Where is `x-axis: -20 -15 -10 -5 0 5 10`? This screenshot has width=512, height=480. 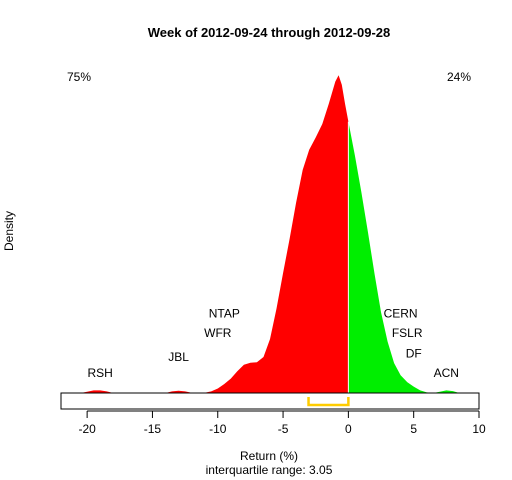
x-axis: -20 -15 -10 -5 0 5 10 is located at coordinates (282, 423).